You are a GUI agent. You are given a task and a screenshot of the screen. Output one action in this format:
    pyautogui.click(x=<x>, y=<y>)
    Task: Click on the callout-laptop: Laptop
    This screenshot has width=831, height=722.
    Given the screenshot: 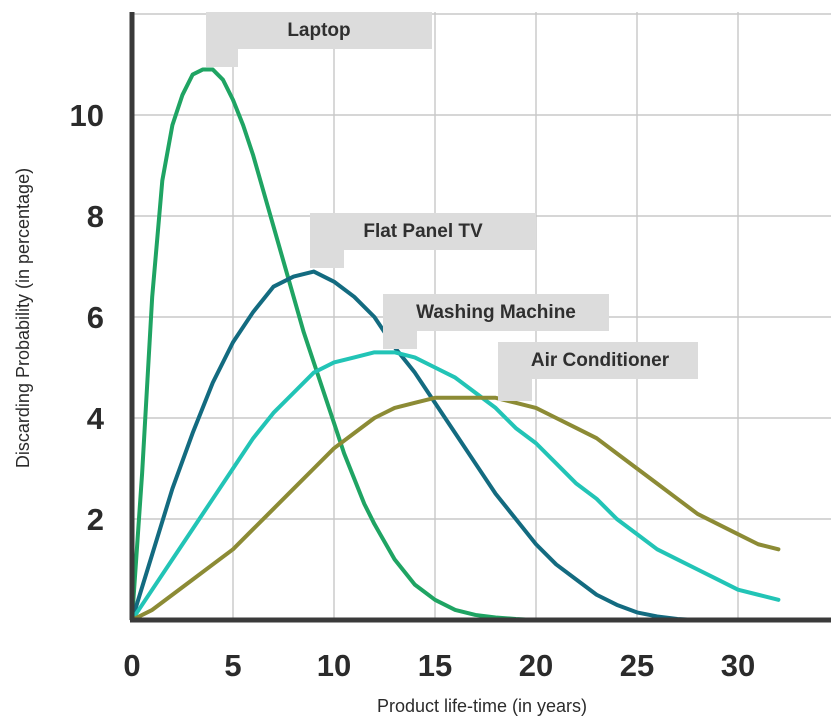 What is the action you would take?
    pyautogui.click(x=319, y=39)
    